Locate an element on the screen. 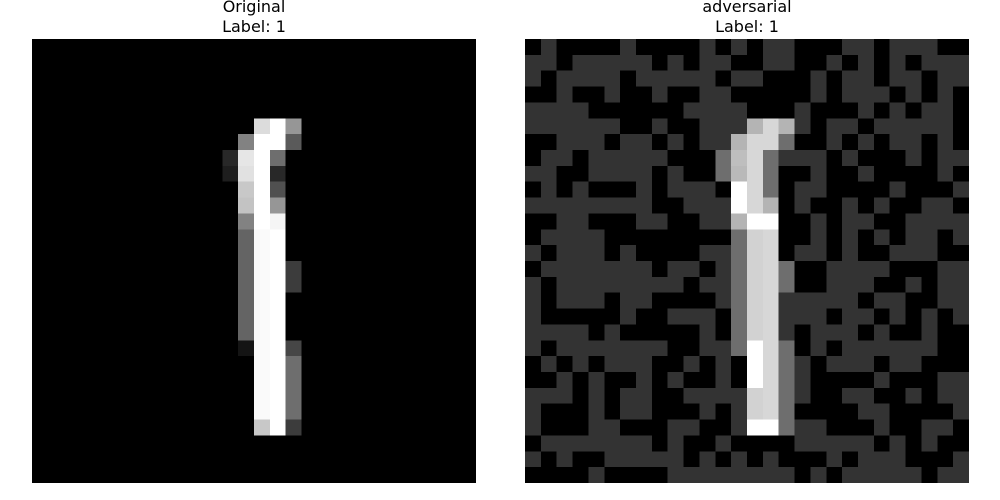  original-title-block: Original Label: 1 is located at coordinates (254, 19).